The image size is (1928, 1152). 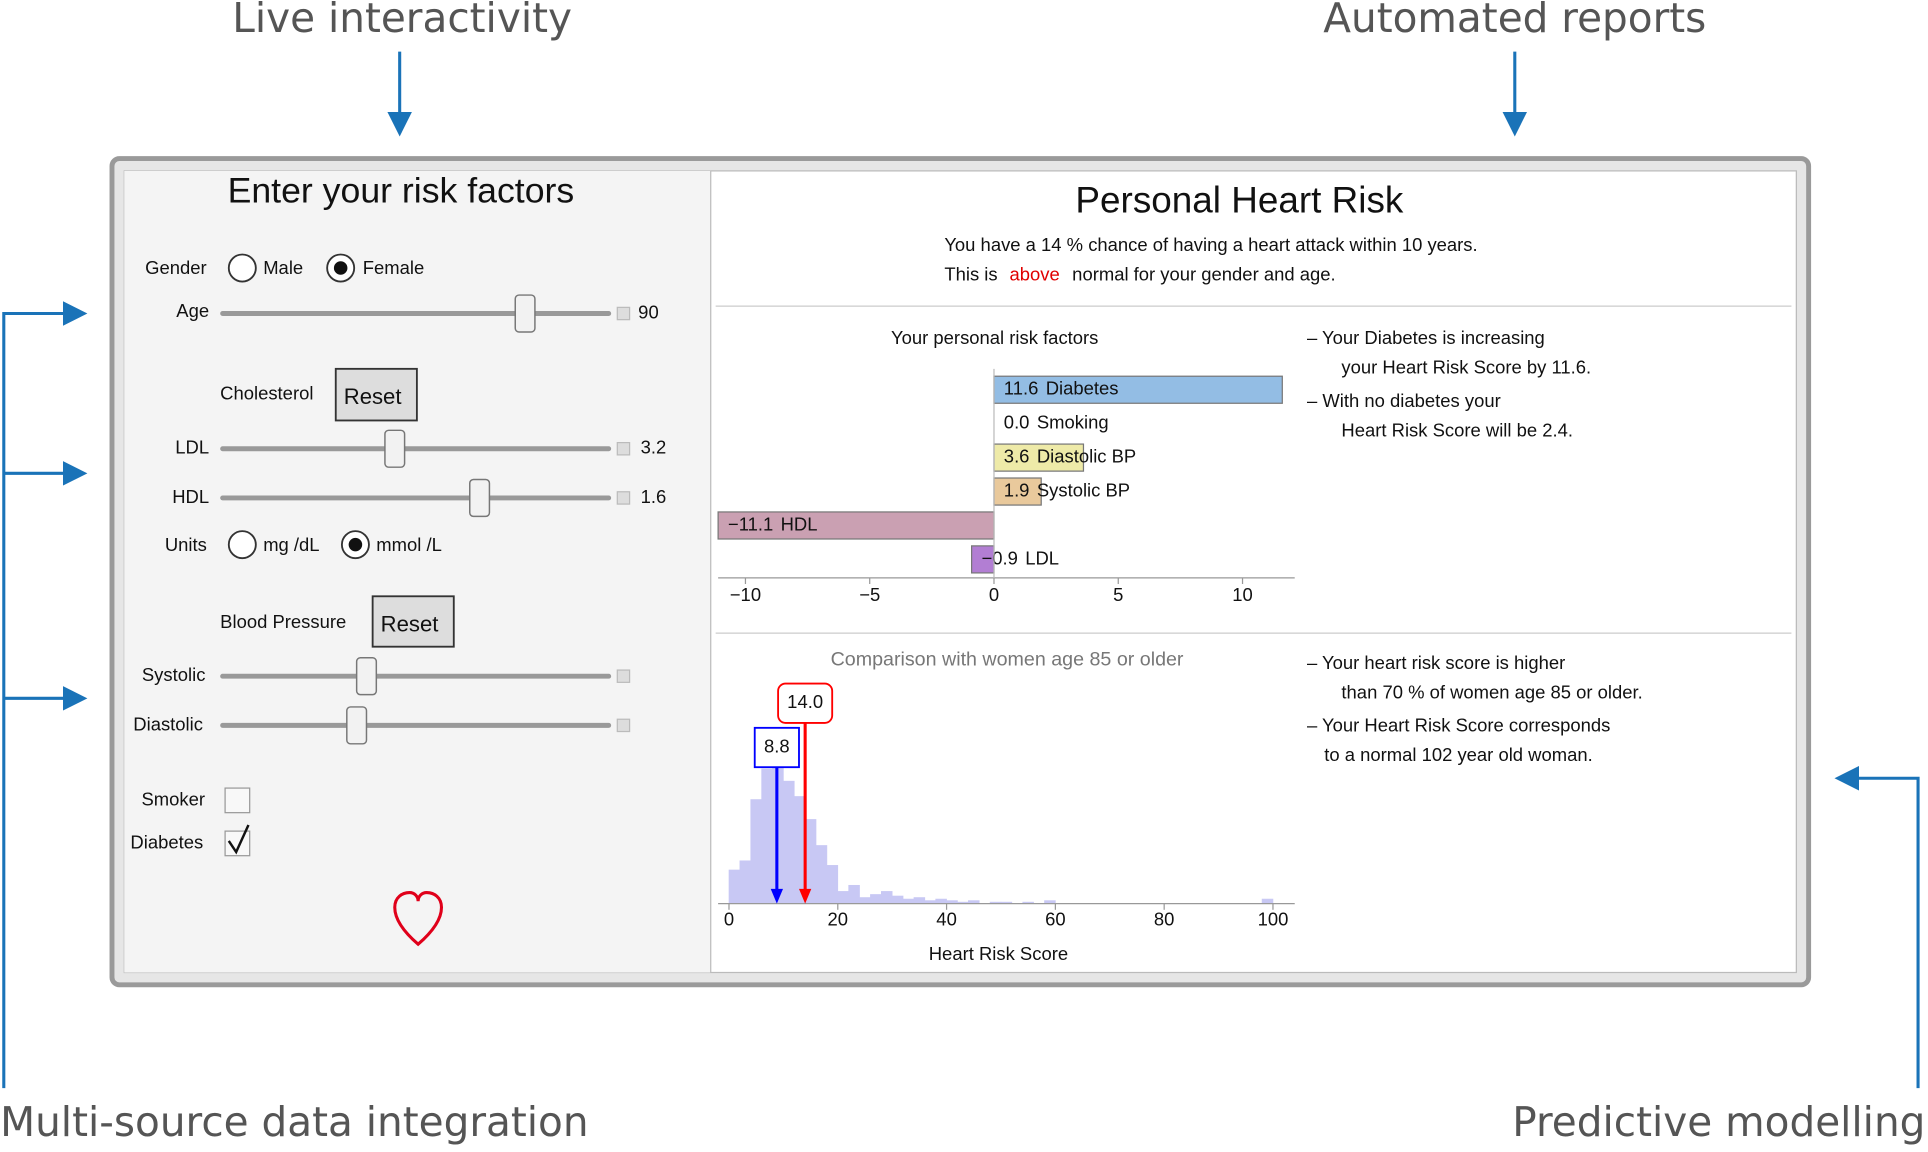 I want to click on callout: Live interactivity, so click(x=402, y=21).